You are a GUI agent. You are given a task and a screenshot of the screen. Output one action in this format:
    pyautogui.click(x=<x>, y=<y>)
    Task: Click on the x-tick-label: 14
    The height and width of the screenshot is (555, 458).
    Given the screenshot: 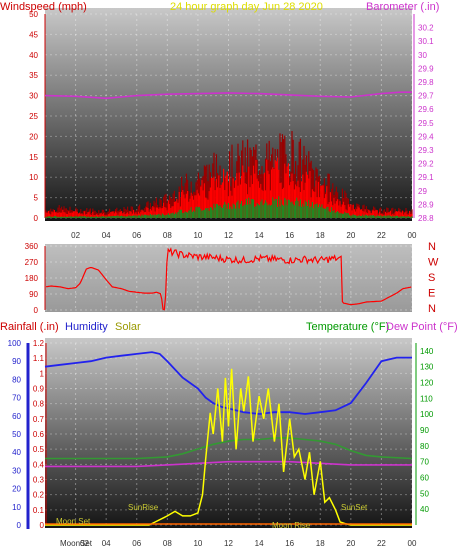 What is the action you would take?
    pyautogui.click(x=259, y=235)
    